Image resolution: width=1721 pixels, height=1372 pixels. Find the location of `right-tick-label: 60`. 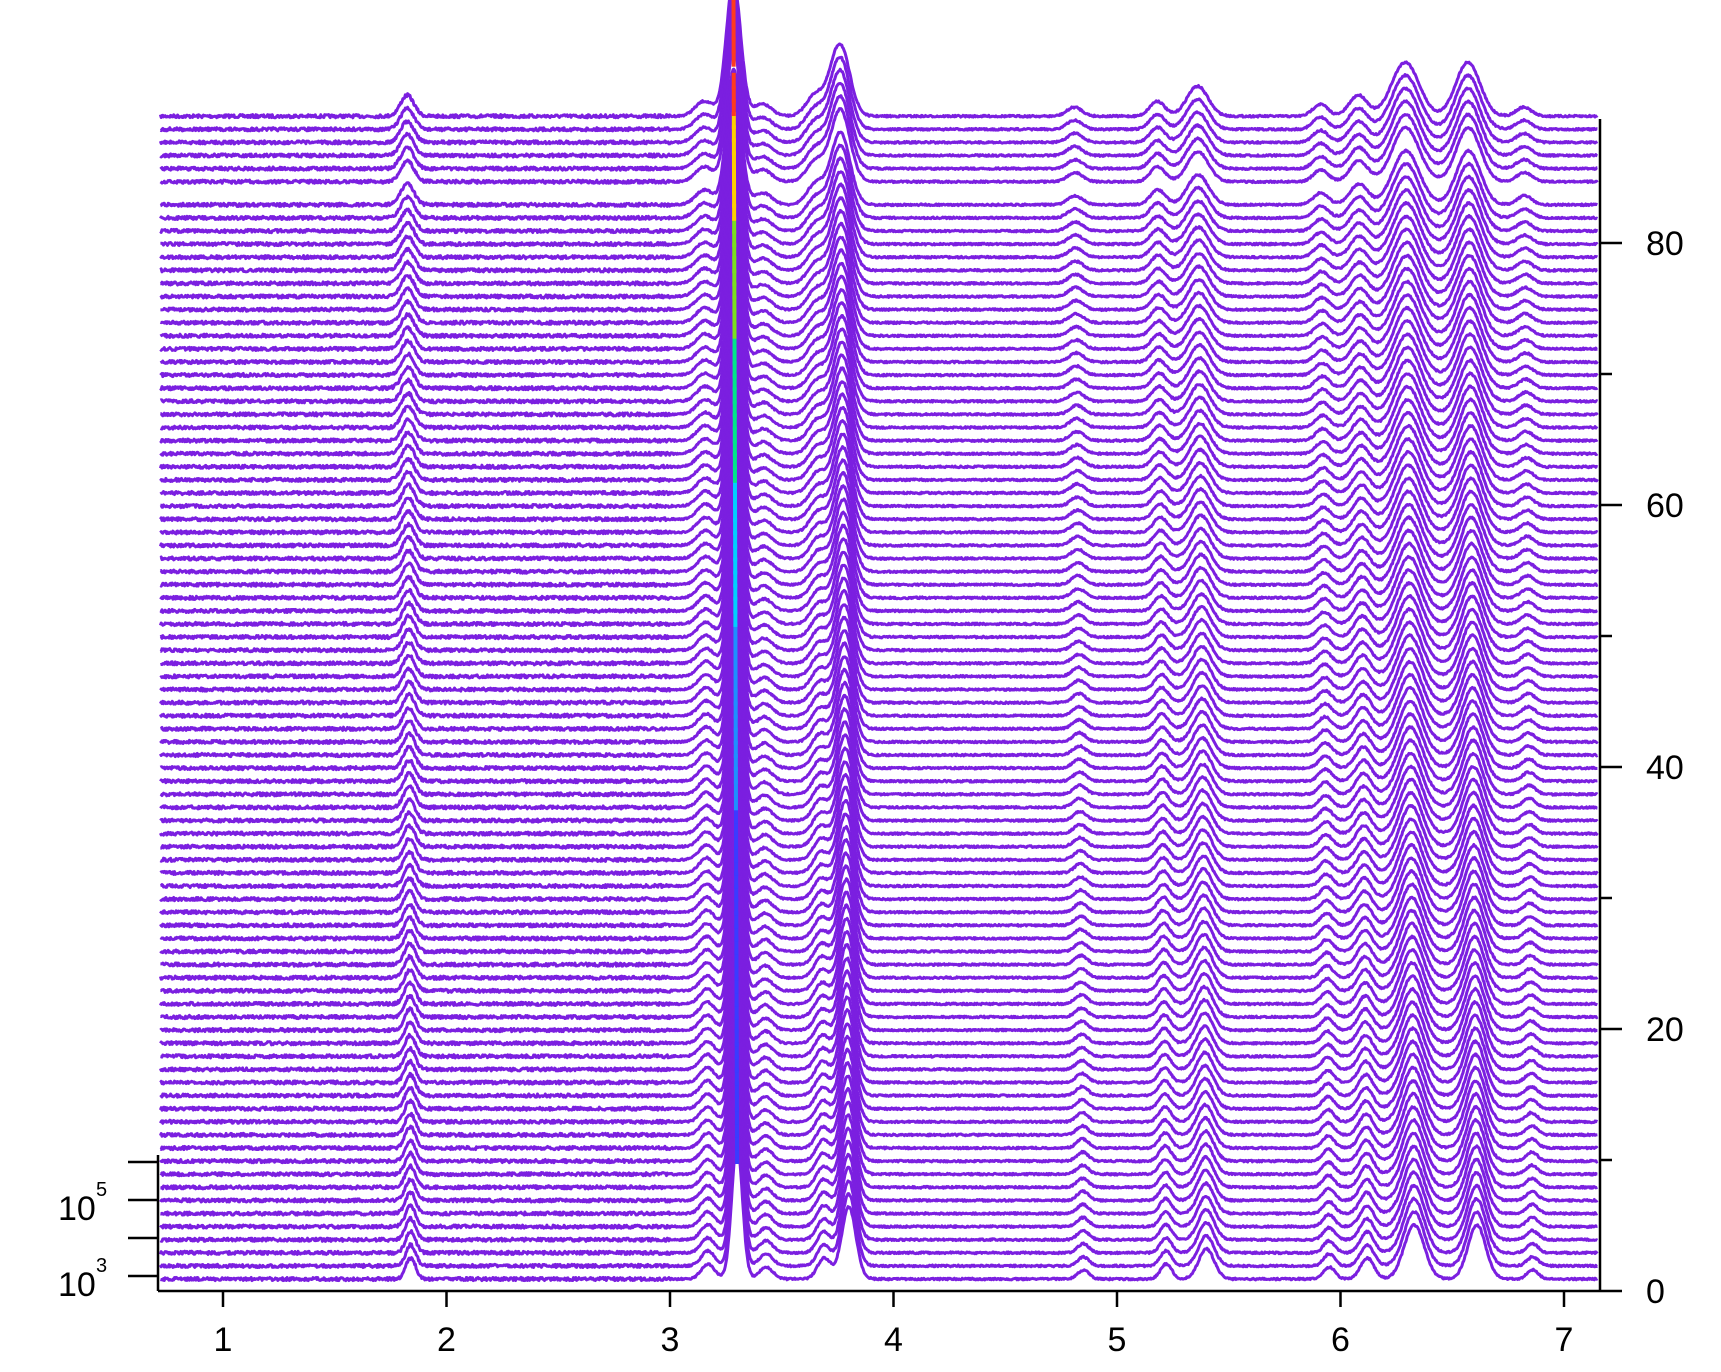

right-tick-label: 60 is located at coordinates (1665, 506).